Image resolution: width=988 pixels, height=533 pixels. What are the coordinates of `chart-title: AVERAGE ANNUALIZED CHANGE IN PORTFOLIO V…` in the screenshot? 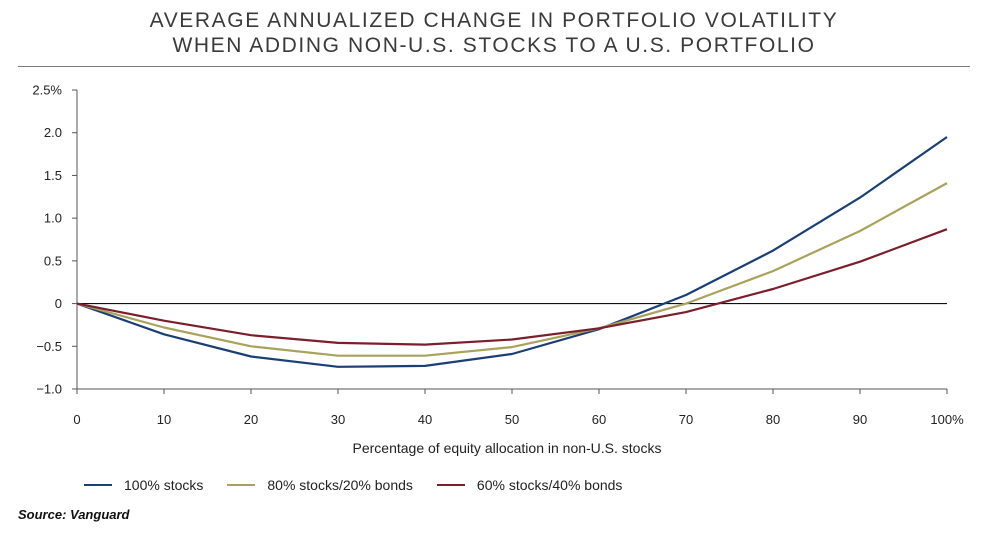 It's located at (494, 33).